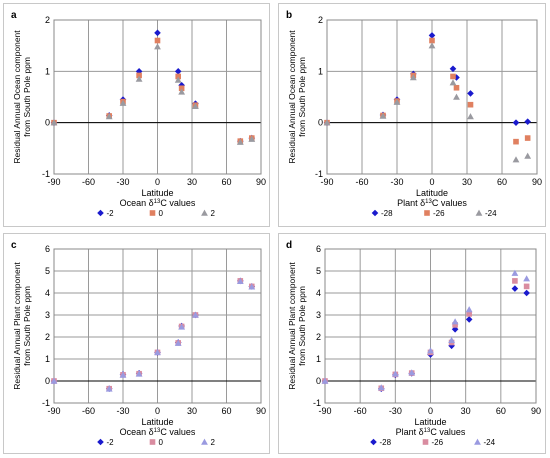  I want to click on legend-label: -28, so click(387, 213).